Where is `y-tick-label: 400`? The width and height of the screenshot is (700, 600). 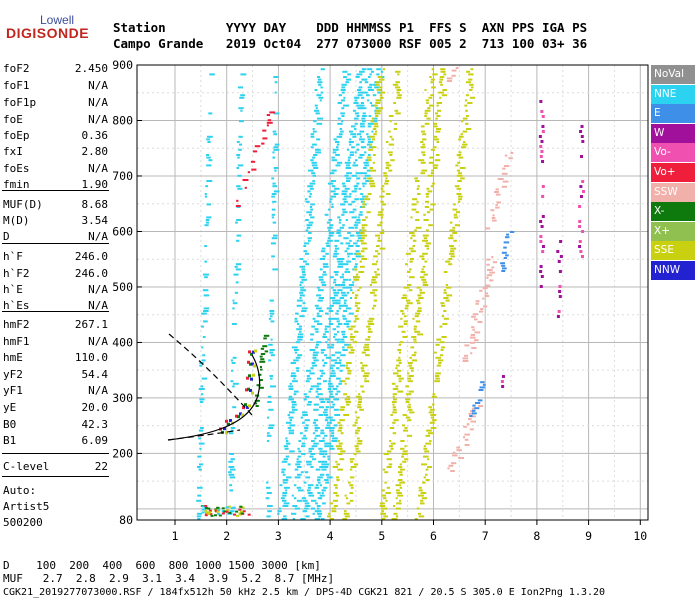 y-tick-label: 400 is located at coordinates (122, 342).